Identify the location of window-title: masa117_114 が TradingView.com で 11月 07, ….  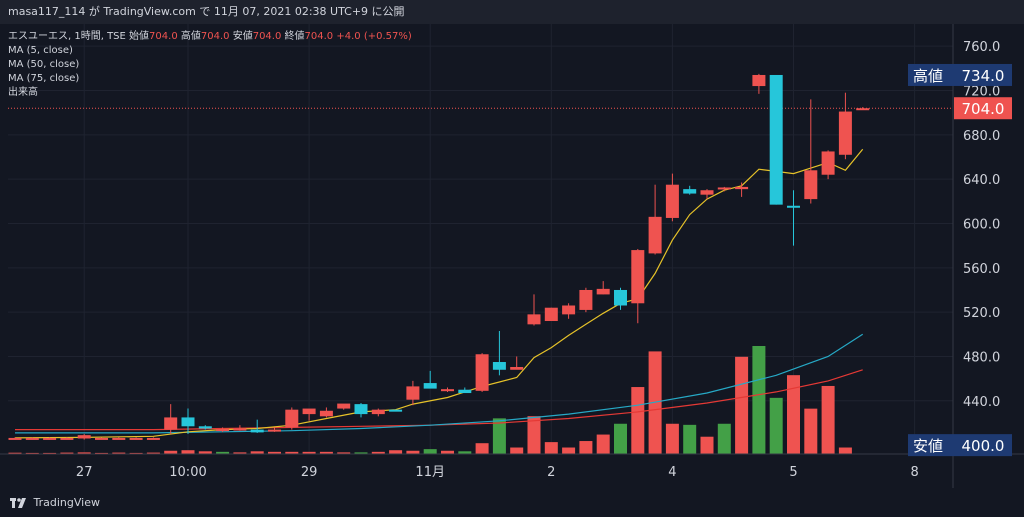
(206, 11).